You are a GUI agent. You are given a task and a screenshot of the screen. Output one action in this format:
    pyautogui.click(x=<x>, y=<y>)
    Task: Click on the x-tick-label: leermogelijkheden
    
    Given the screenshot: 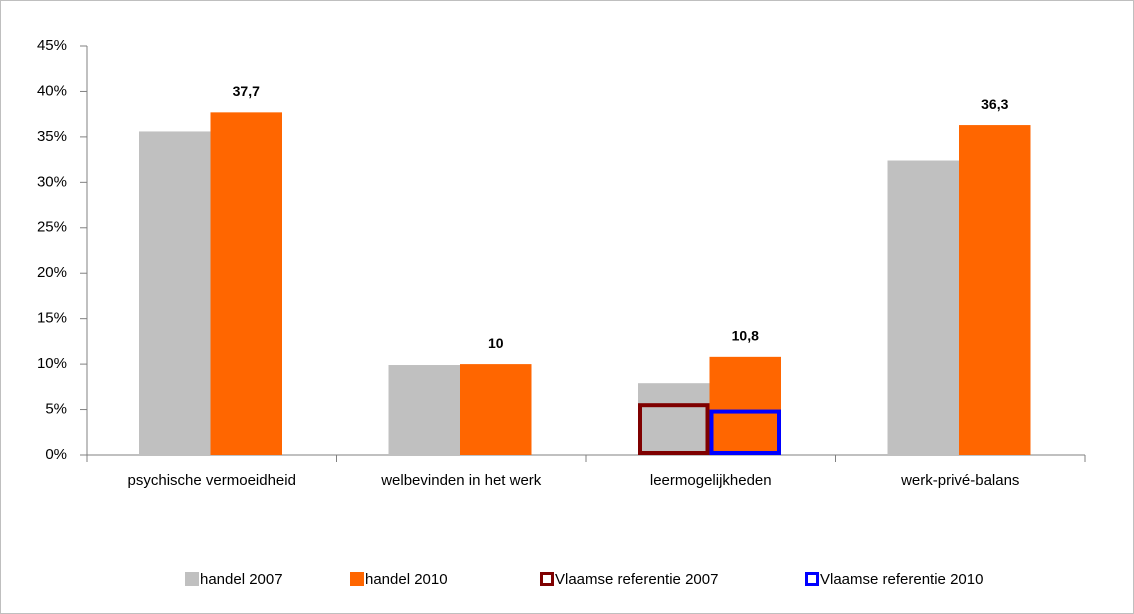 What is the action you would take?
    pyautogui.click(x=711, y=480)
    